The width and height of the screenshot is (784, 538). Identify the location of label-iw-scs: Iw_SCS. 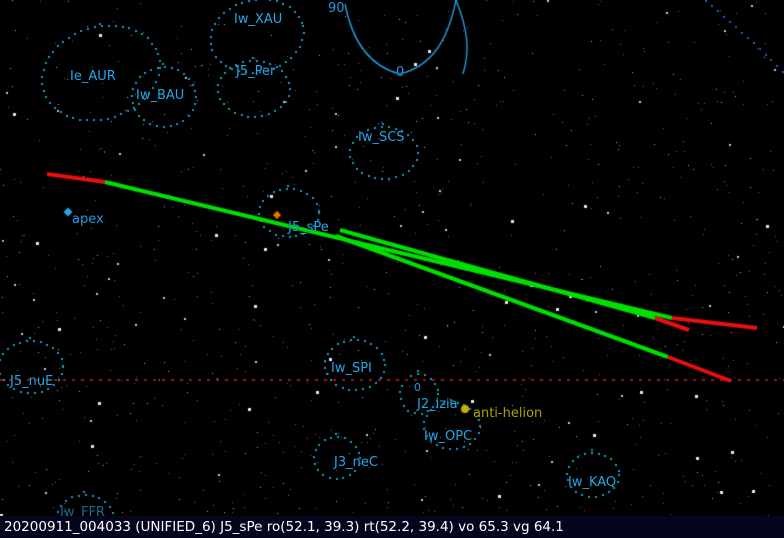
(381, 137).